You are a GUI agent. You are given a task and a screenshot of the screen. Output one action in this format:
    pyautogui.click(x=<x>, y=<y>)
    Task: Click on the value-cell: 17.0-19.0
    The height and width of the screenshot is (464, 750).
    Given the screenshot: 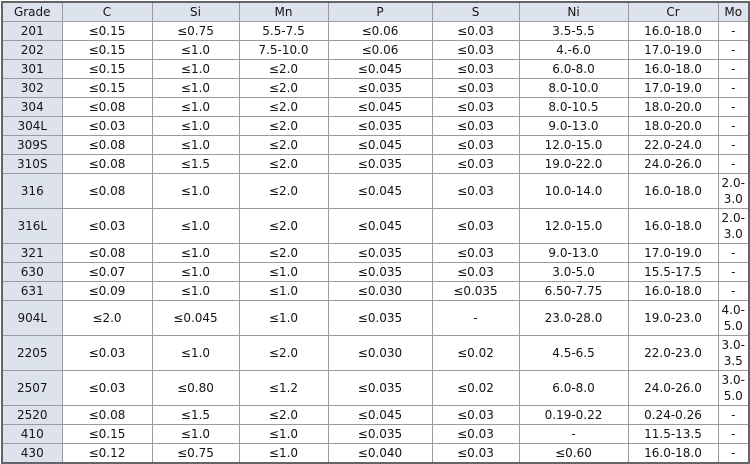 What is the action you would take?
    pyautogui.click(x=673, y=88)
    